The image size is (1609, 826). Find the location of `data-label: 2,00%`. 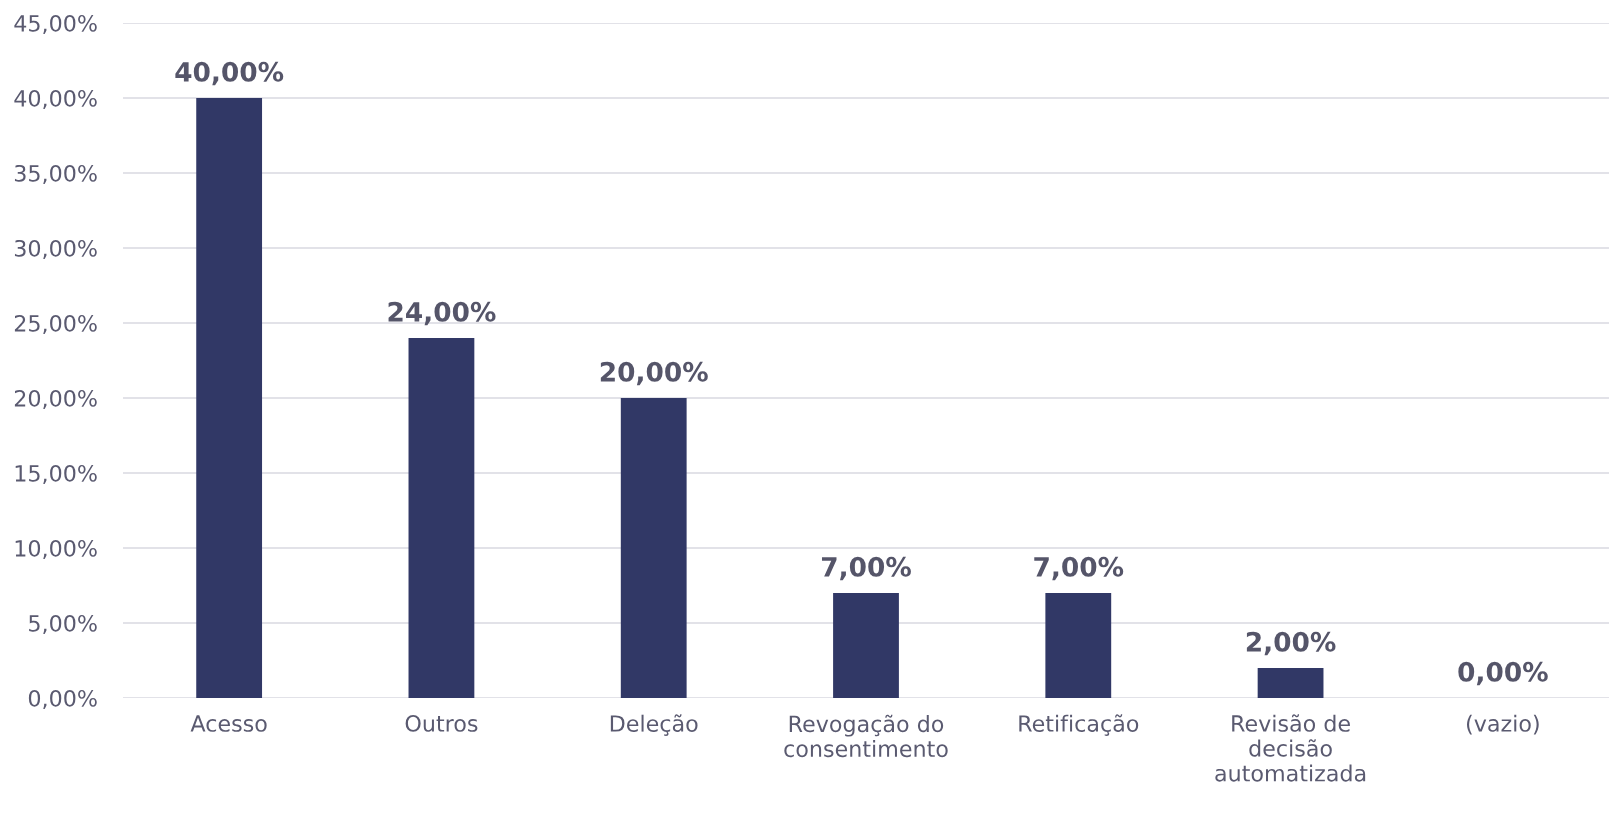

data-label: 2,00% is located at coordinates (1291, 643).